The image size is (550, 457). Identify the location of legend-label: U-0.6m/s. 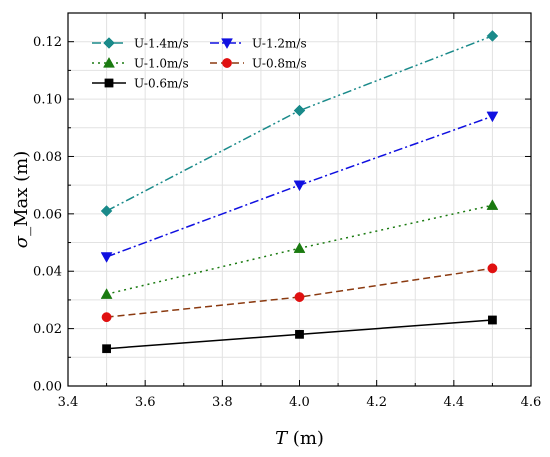
(161, 84).